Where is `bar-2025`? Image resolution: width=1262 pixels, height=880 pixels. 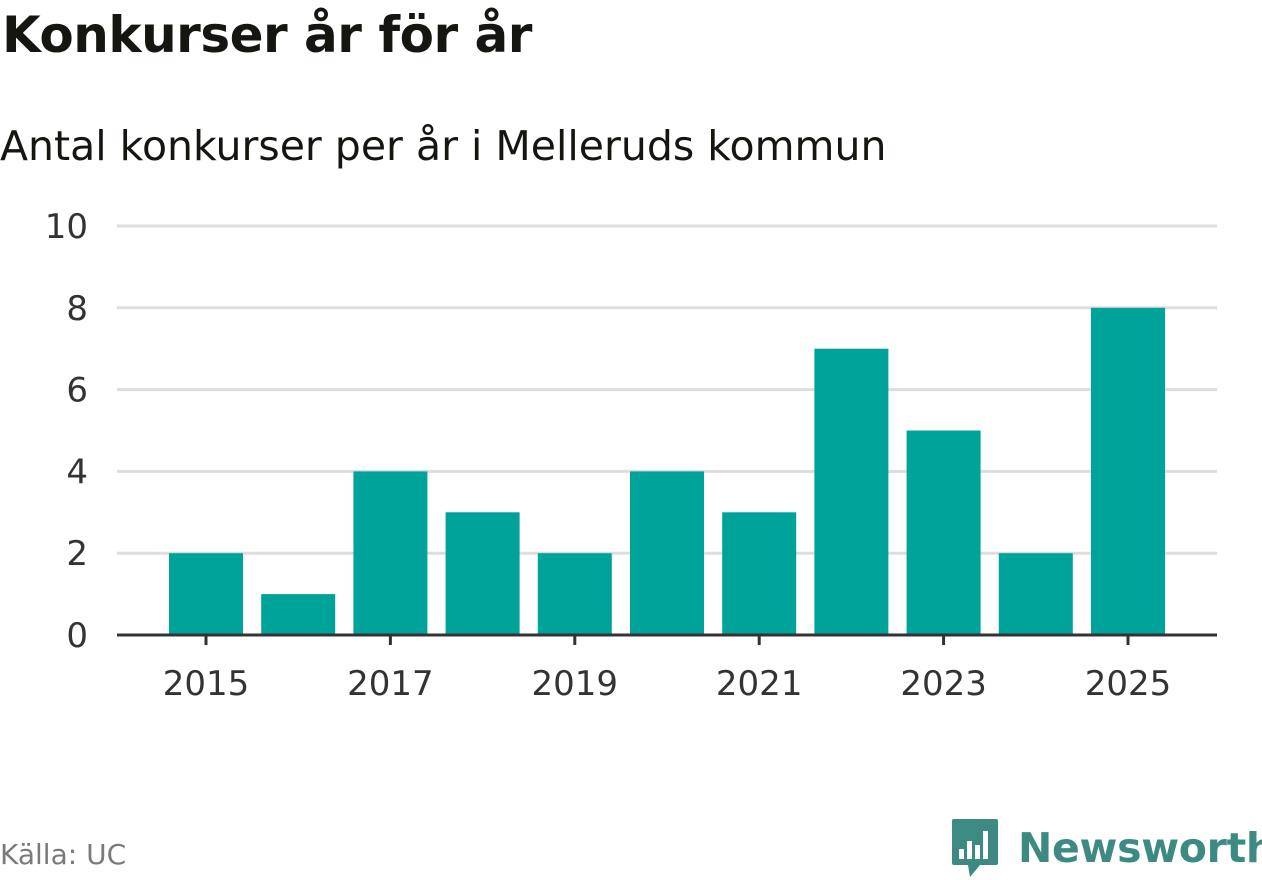 bar-2025 is located at coordinates (1128, 471).